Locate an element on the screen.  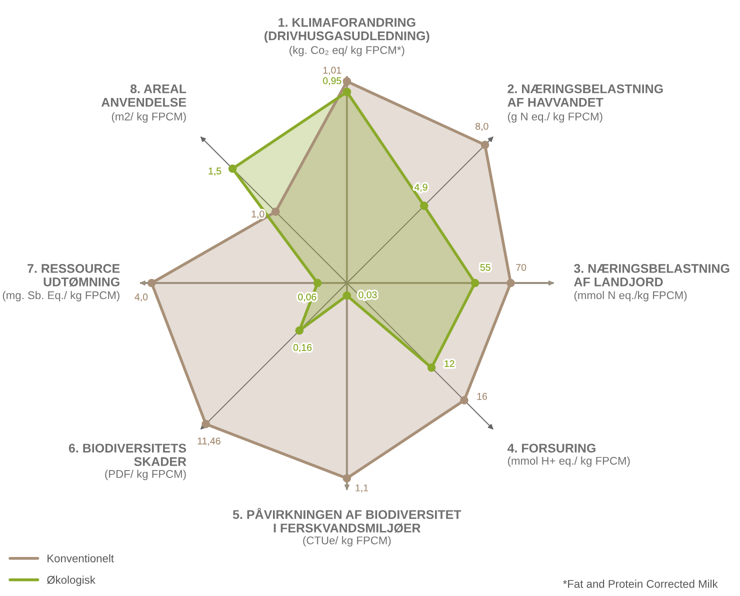
spoke-label: 4. FORSURING (mmol H+ eq./ kg FPCM) is located at coordinates (568, 455).